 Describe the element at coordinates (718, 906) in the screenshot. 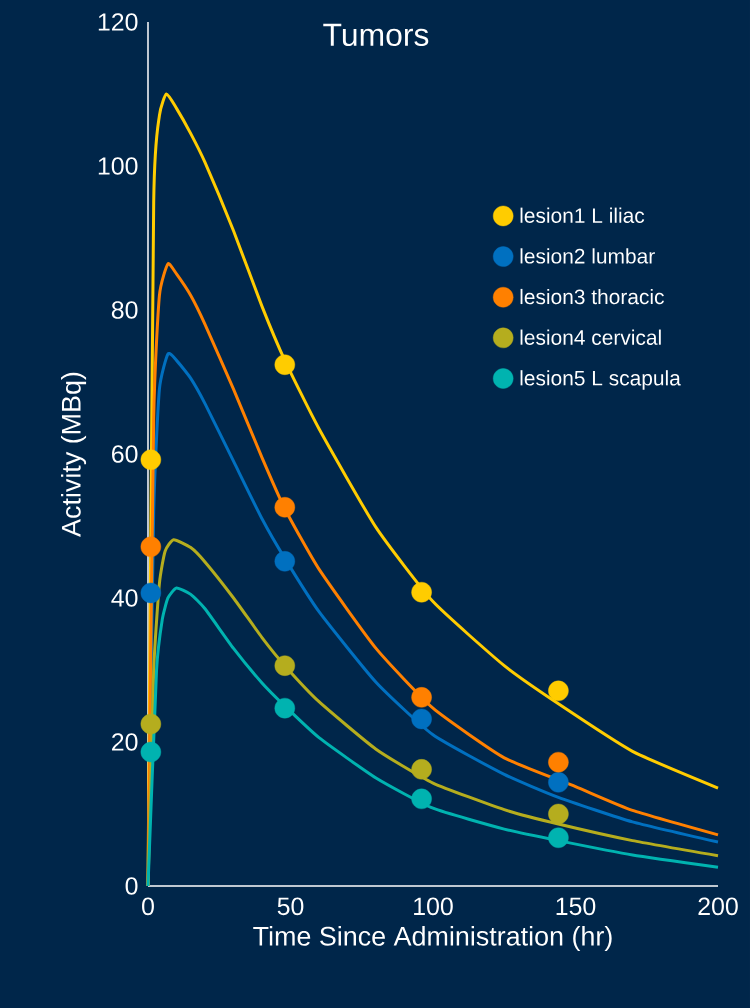

I see `x-tick-label: 200` at that location.